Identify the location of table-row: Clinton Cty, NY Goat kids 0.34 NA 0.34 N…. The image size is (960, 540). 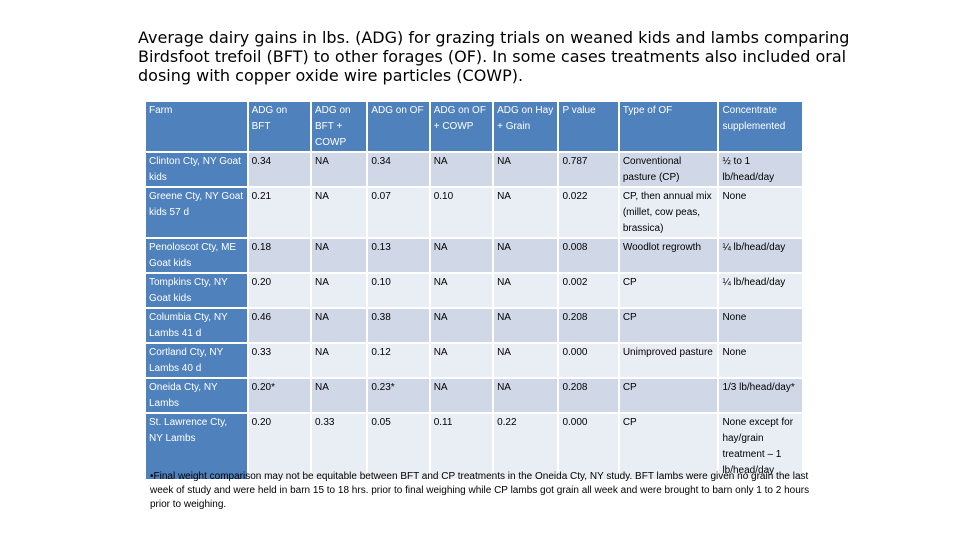
(474, 169).